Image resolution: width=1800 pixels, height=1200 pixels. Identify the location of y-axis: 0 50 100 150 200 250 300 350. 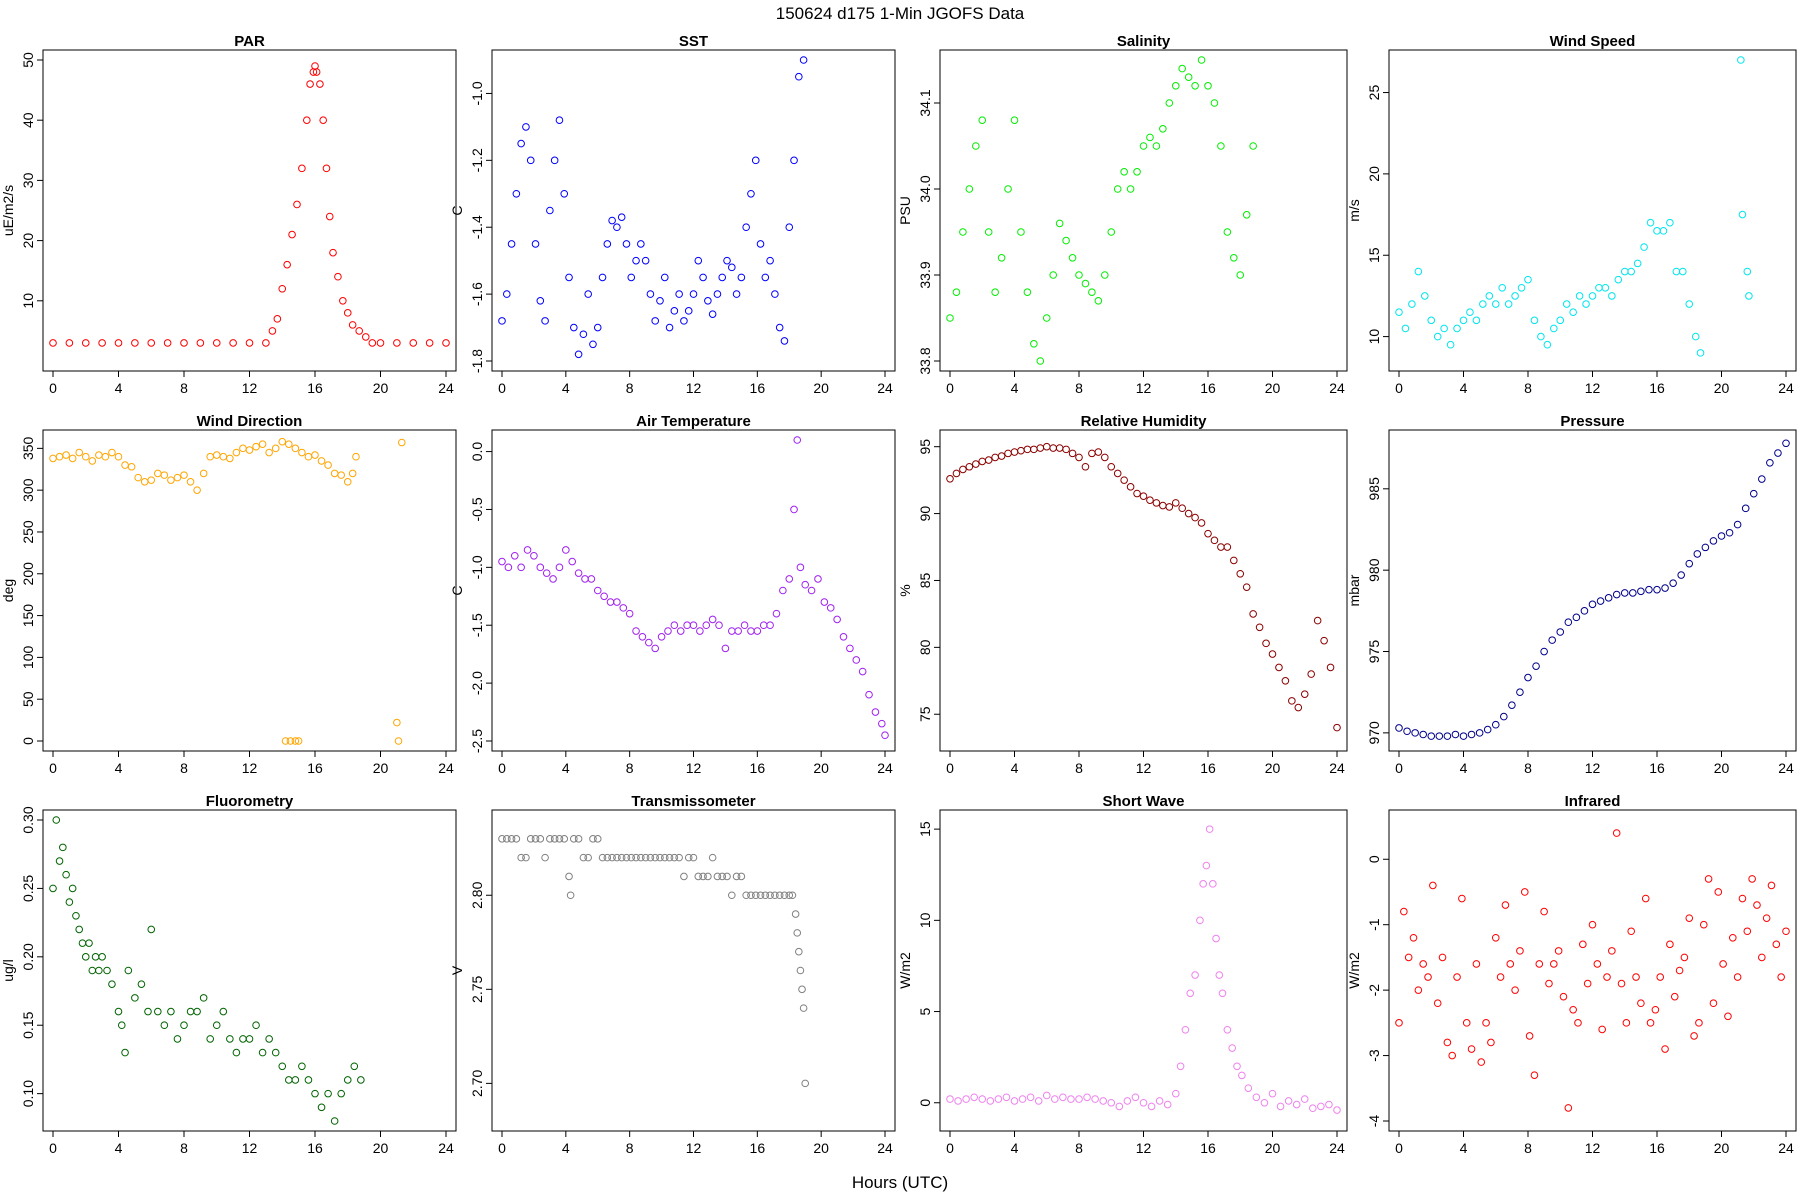
(32, 590).